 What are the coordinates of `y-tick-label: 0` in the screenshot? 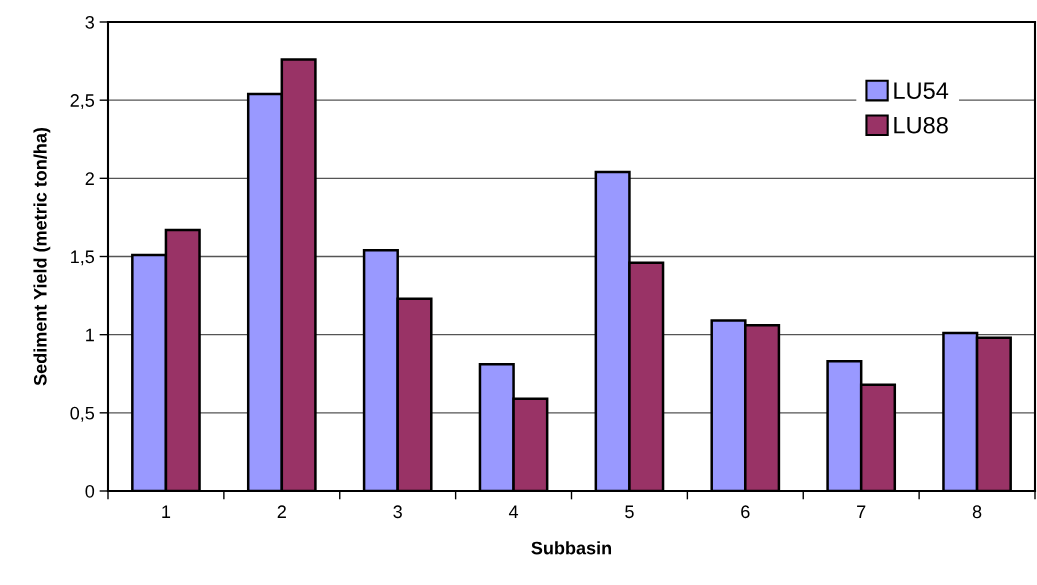 It's located at (90, 491).